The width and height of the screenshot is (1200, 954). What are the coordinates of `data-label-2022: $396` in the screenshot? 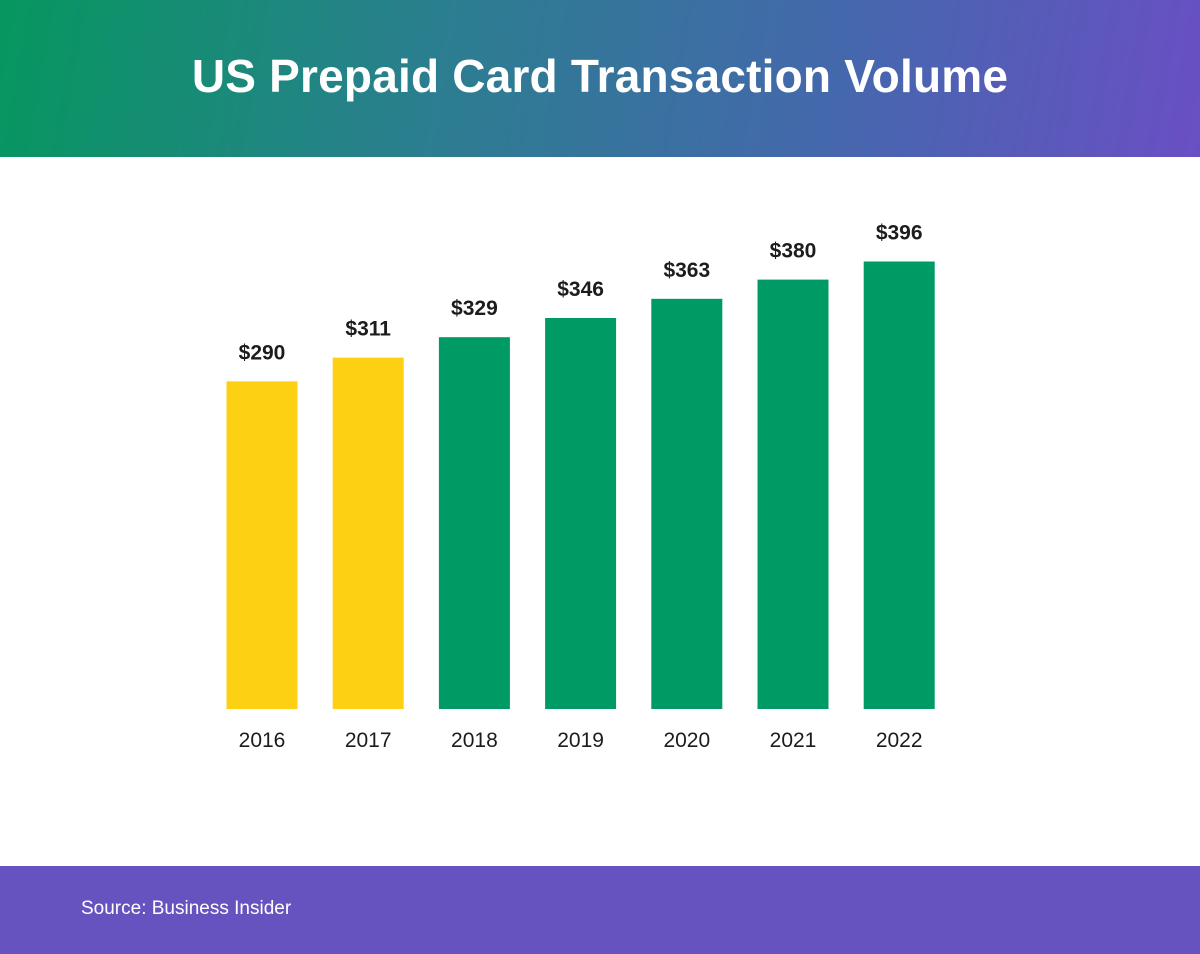 It's located at (899, 233).